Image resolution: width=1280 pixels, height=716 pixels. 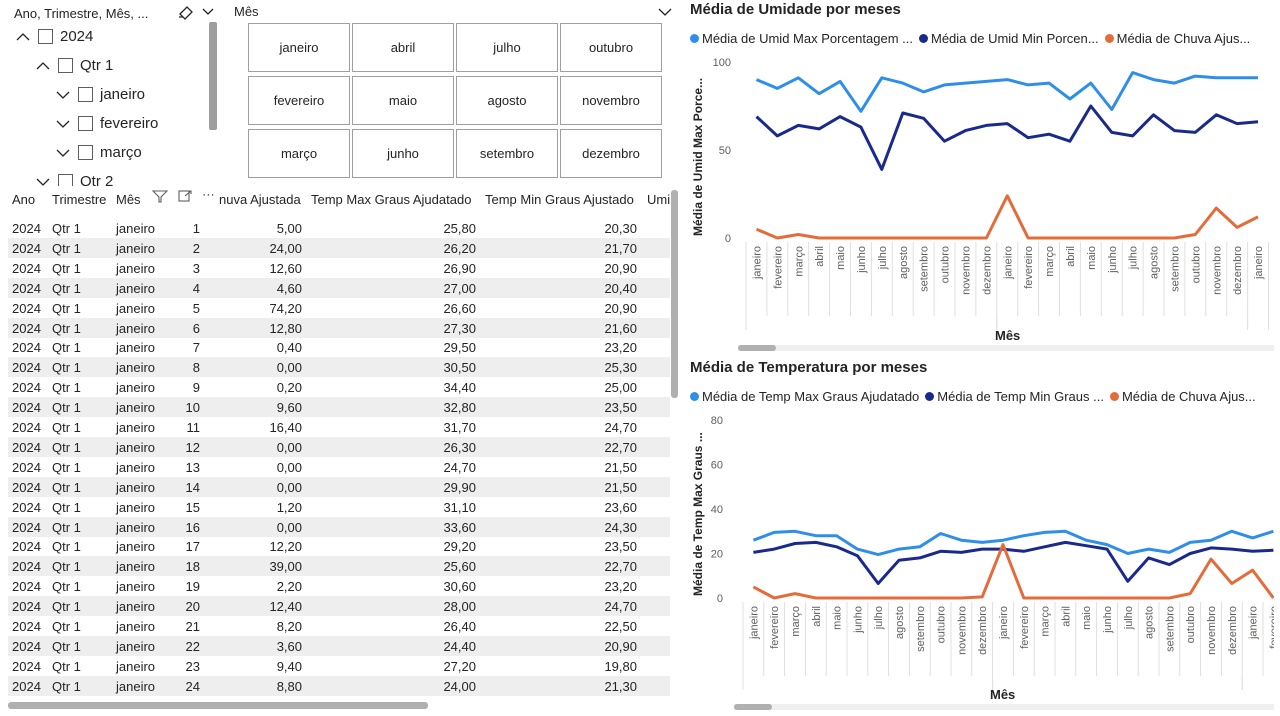 I want to click on table-row: 2024 Qtr 1 janeiro 13 0,00 24,70 21,50, so click(x=339, y=467).